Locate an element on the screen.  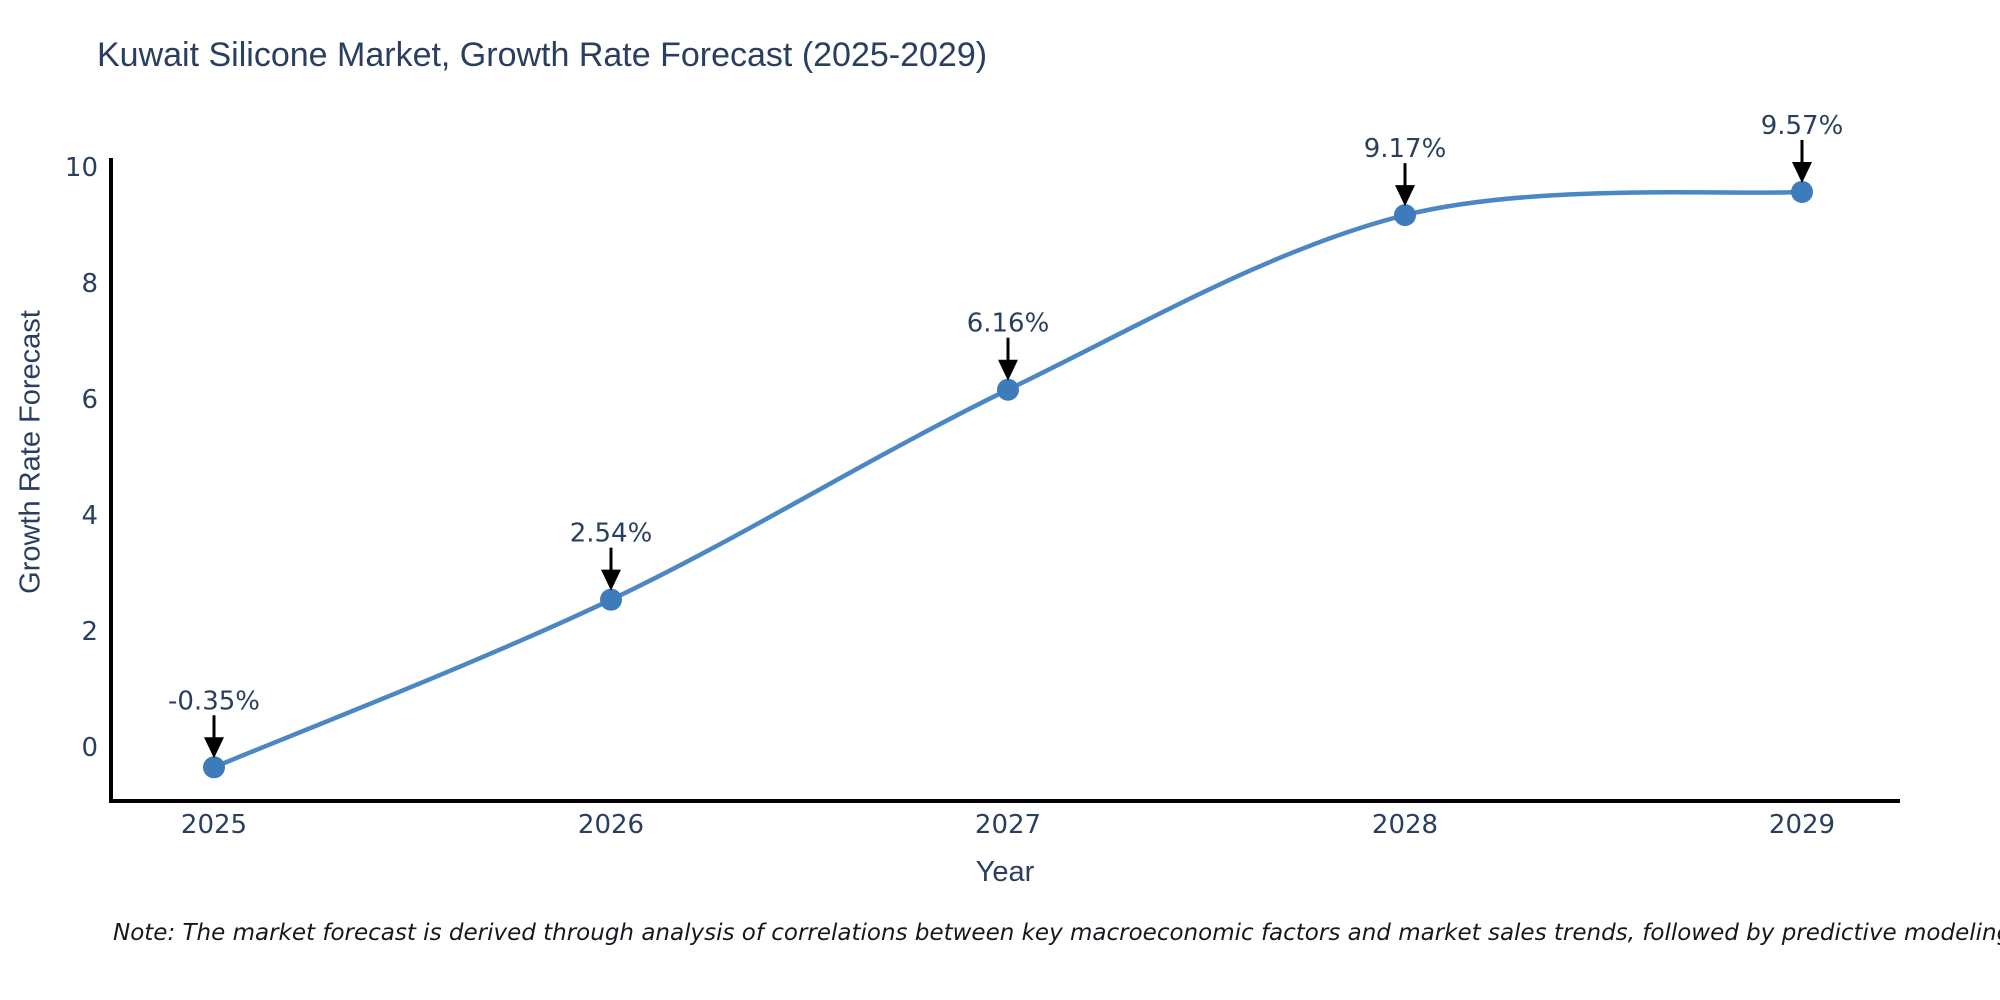
data-point-label: 9.57% is located at coordinates (1802, 126).